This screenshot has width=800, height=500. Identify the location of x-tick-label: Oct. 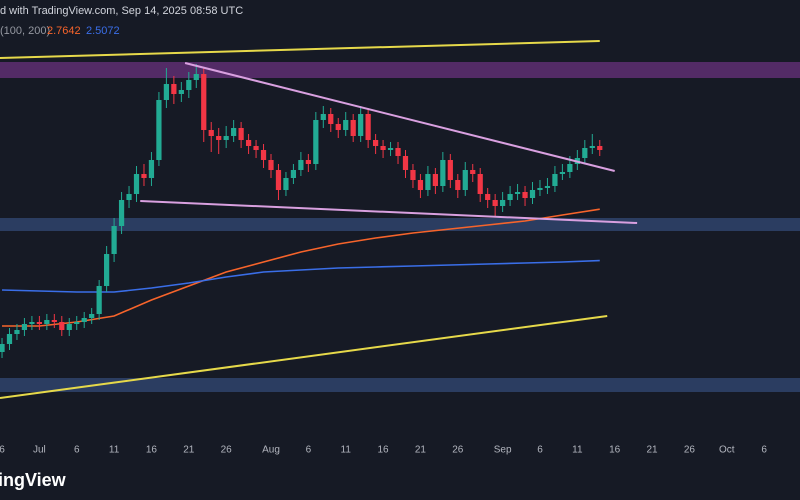
(727, 450).